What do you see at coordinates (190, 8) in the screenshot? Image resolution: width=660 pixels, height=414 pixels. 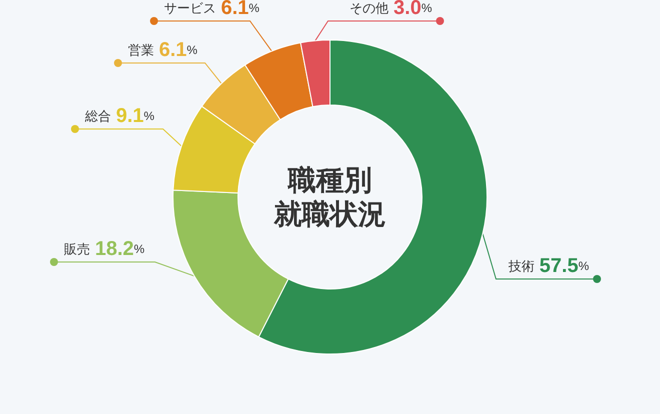 I see `slice-label: サービス` at bounding box center [190, 8].